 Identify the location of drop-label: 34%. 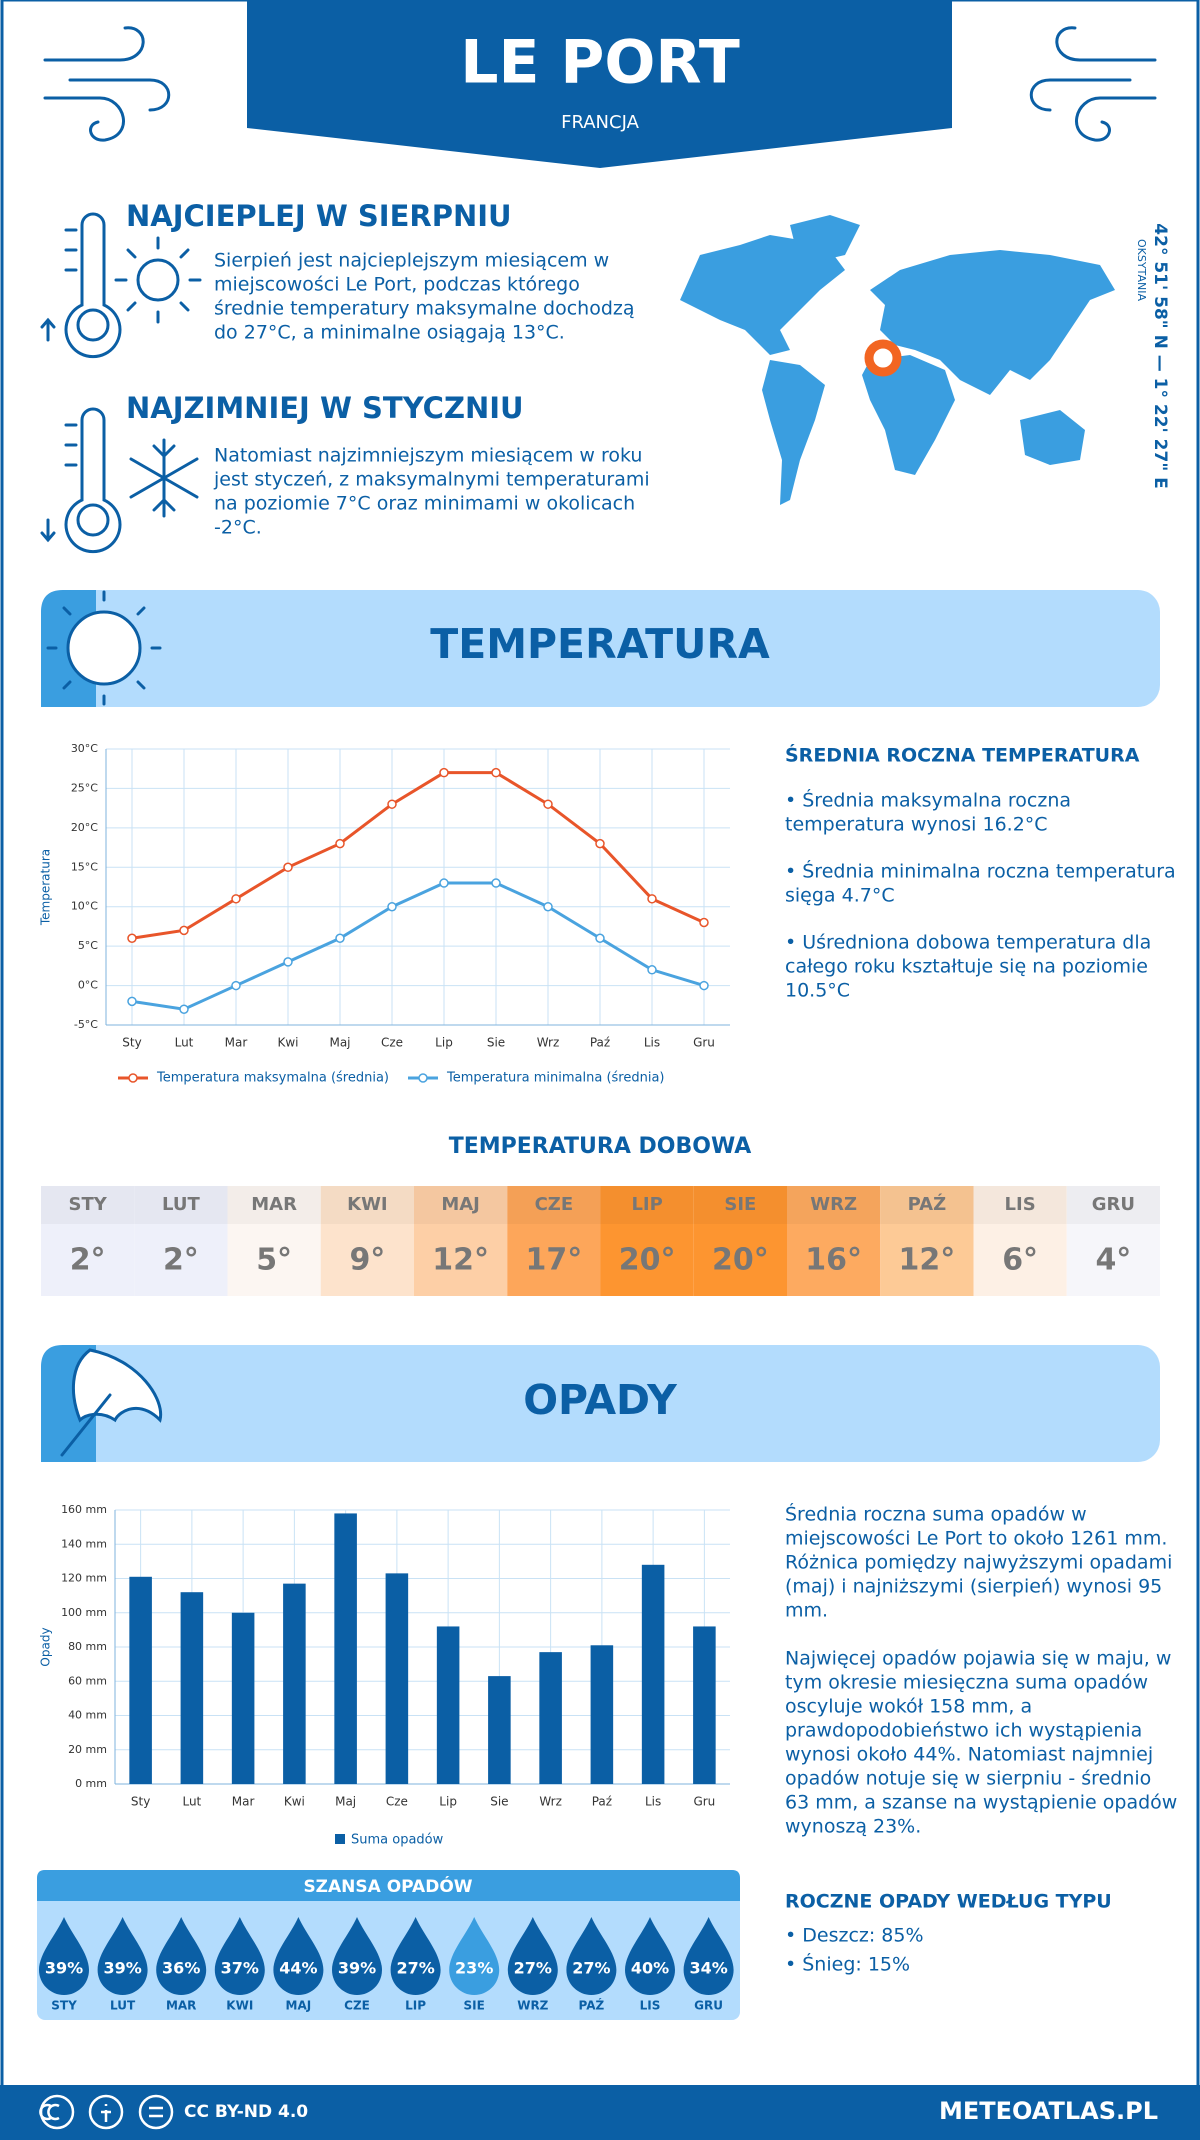
(708, 1968).